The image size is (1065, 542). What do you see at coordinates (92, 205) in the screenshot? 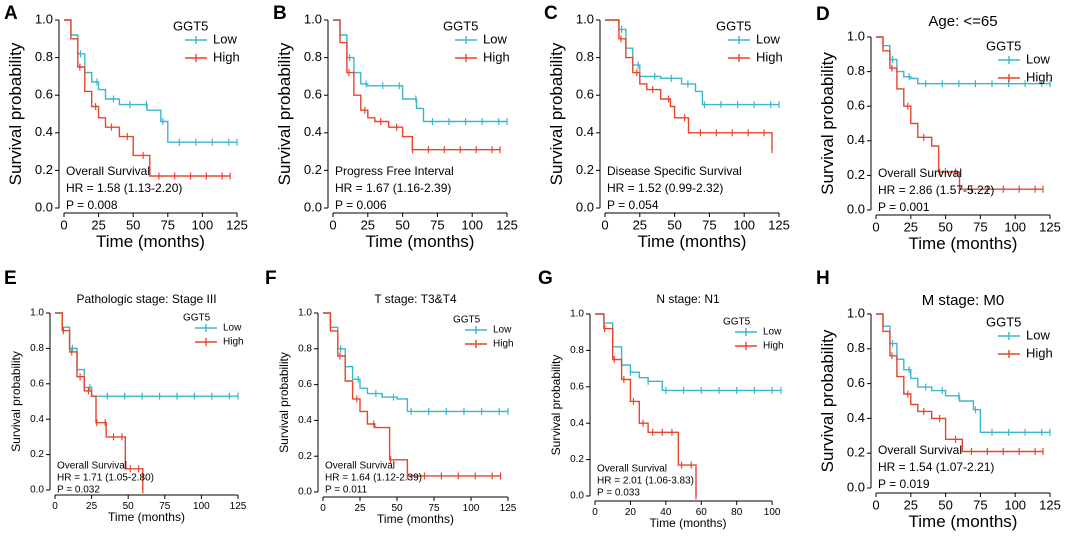
I see `stats-annotation: P = 0.008` at bounding box center [92, 205].